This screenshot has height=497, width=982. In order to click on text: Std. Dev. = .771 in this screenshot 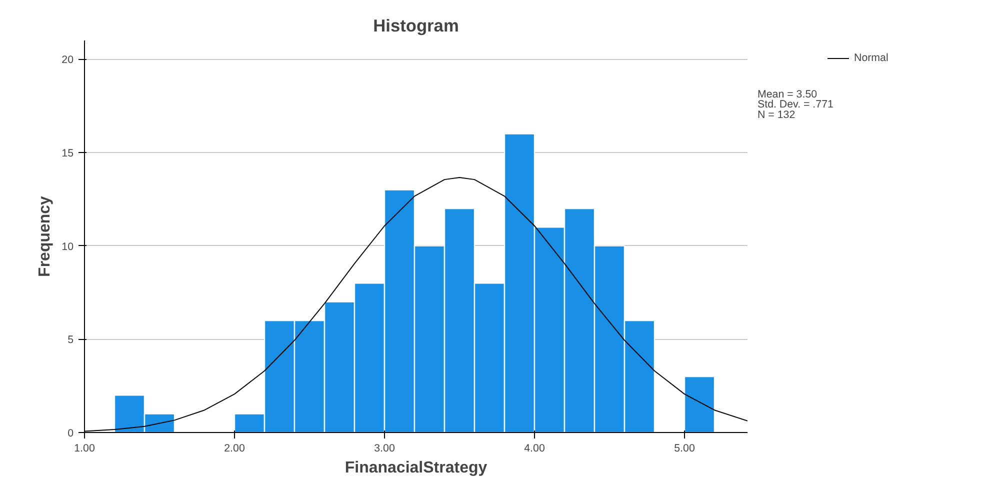, I will do `click(796, 104)`.